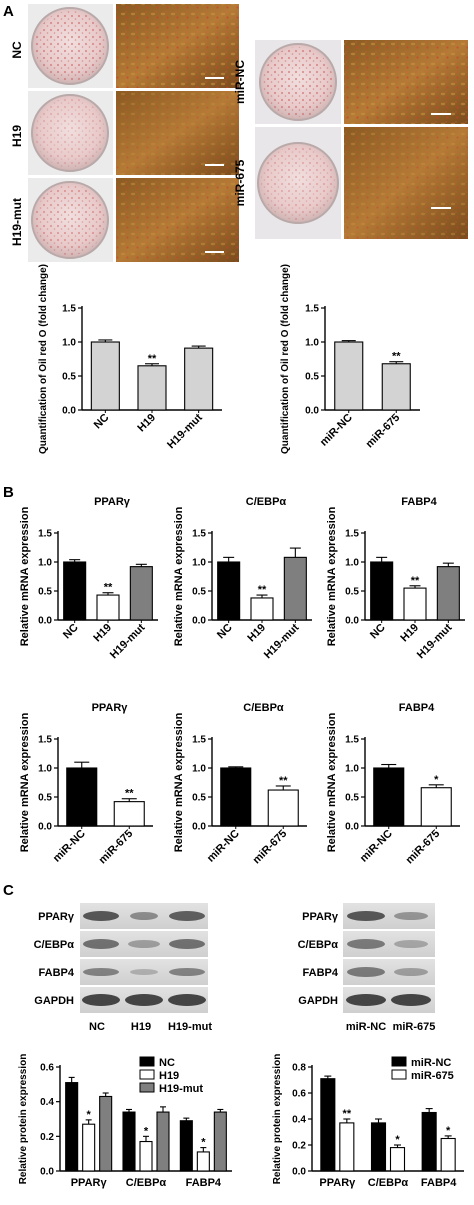  What do you see at coordinates (57, 973) in the screenshot?
I see `blot-row-label: FABP4` at bounding box center [57, 973].